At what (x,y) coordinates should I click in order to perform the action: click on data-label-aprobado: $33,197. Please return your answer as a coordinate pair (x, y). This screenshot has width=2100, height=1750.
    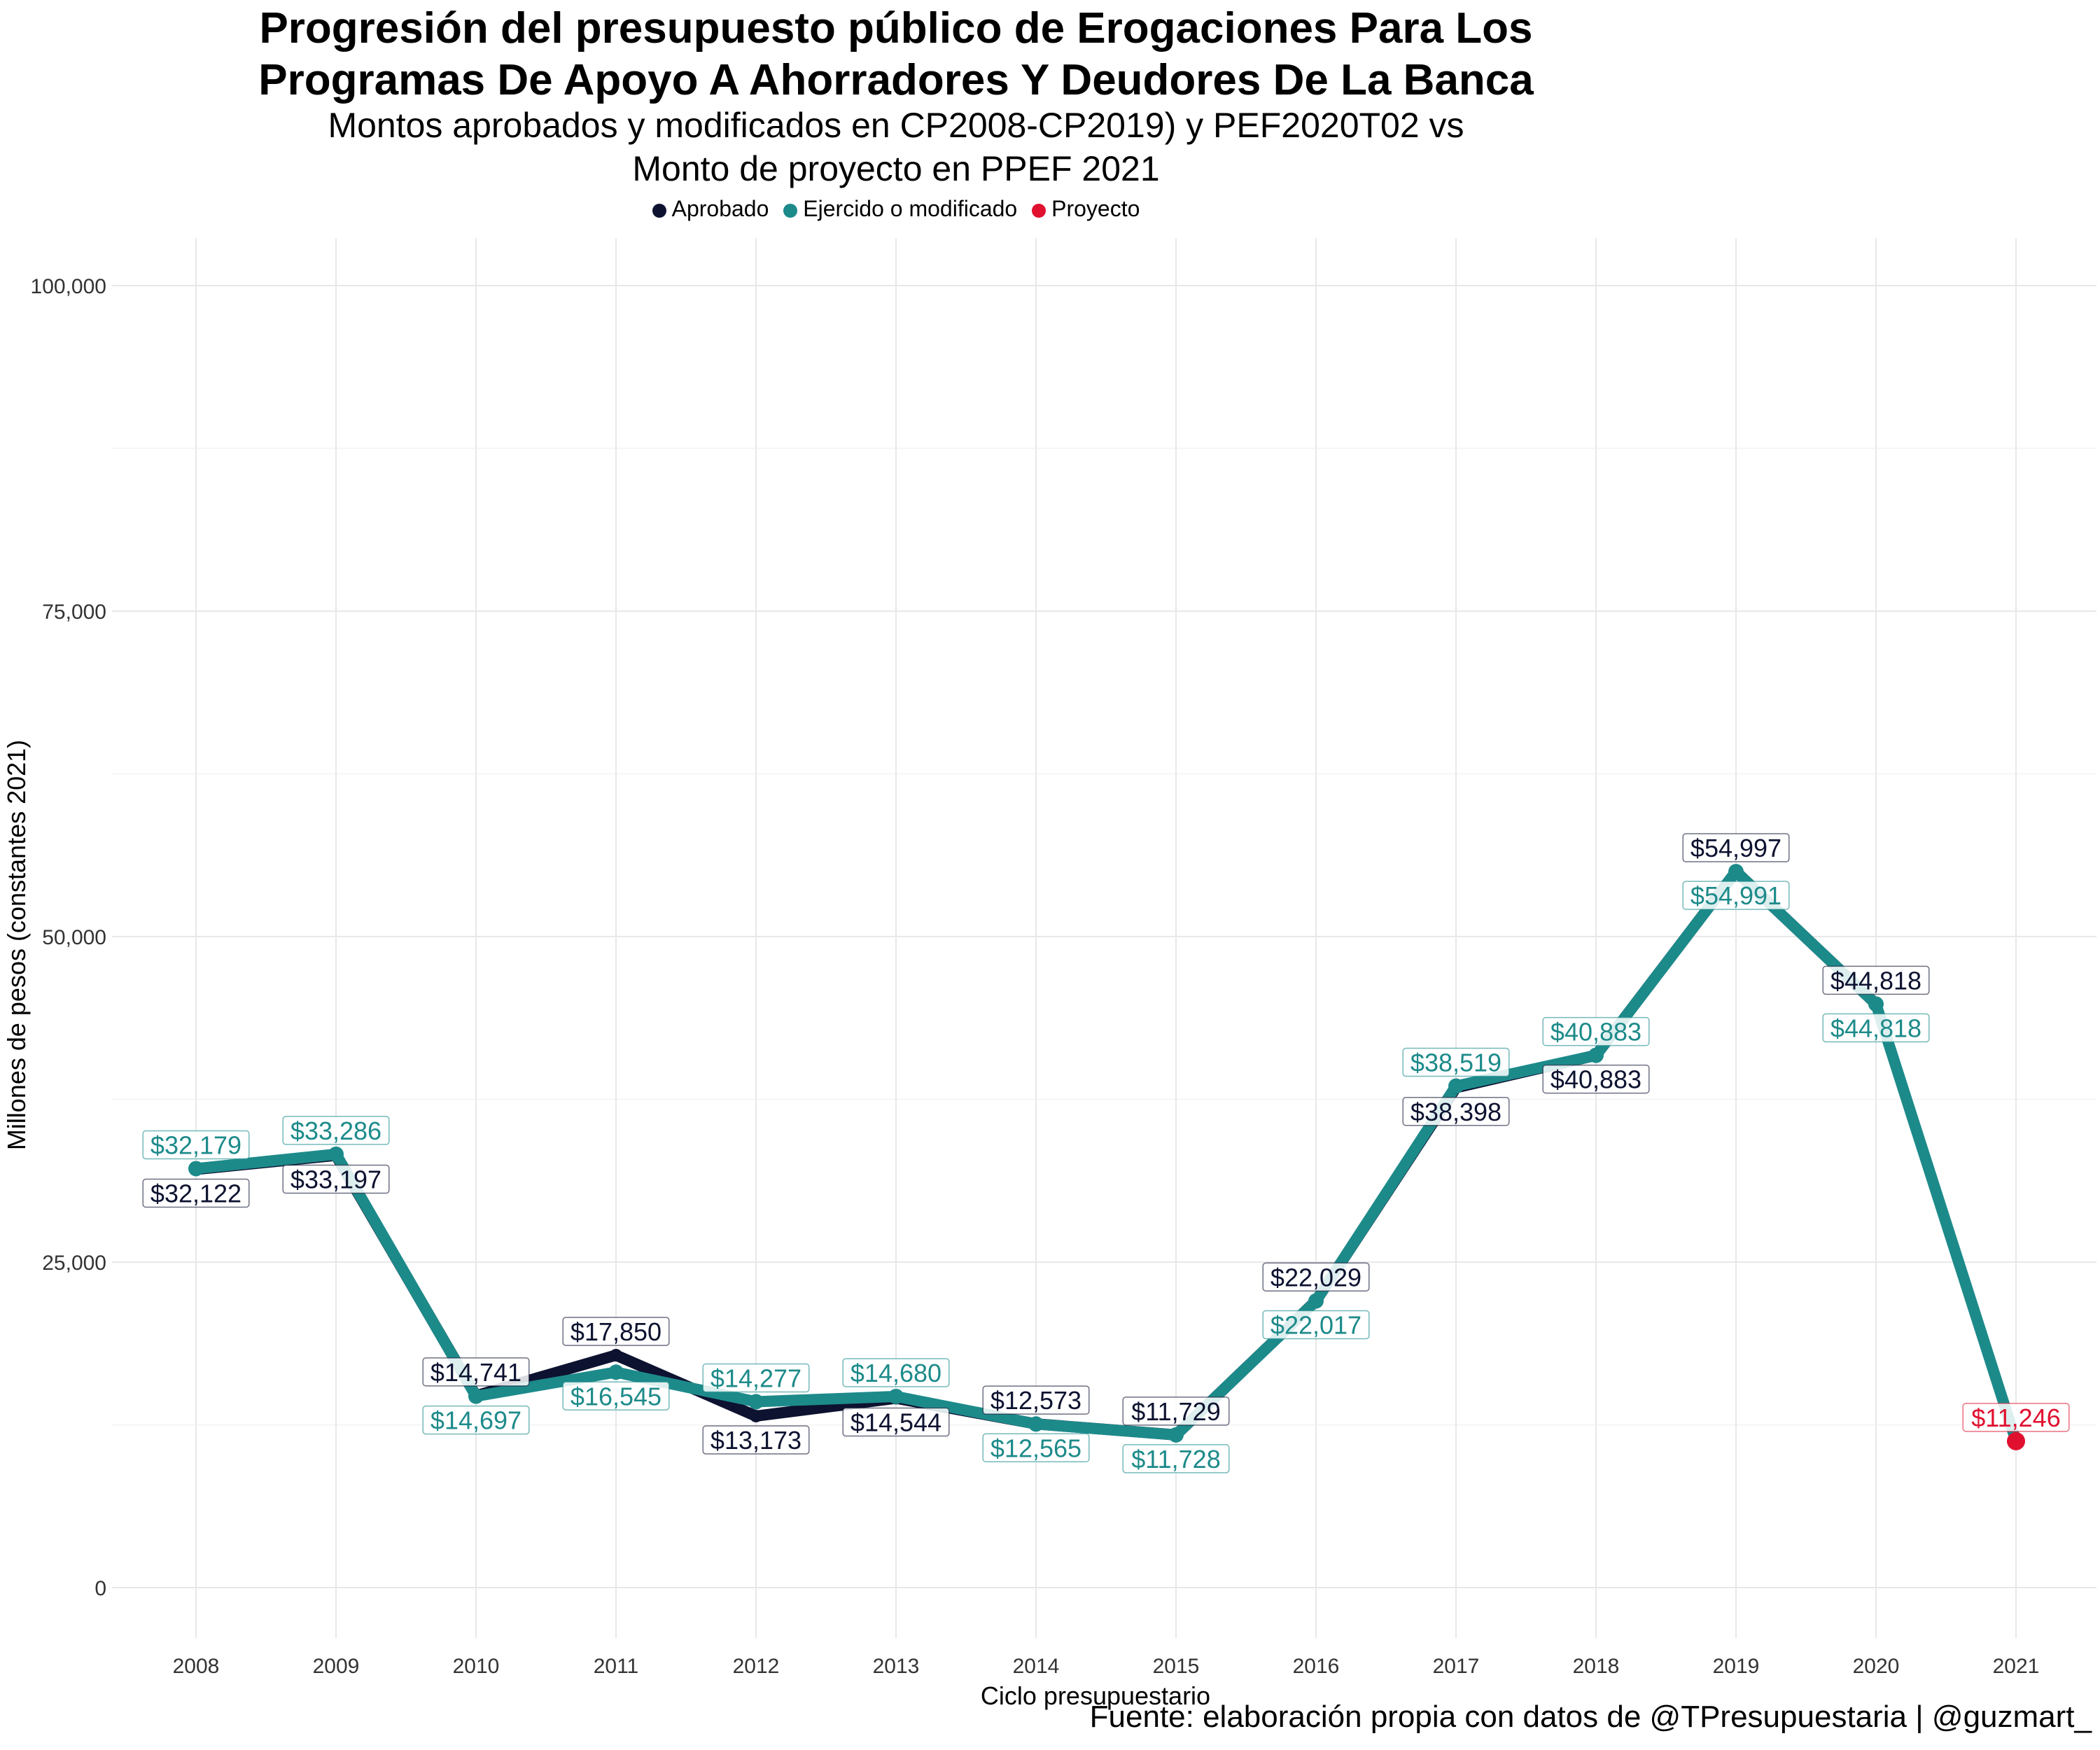
    Looking at the image, I should click on (336, 1180).